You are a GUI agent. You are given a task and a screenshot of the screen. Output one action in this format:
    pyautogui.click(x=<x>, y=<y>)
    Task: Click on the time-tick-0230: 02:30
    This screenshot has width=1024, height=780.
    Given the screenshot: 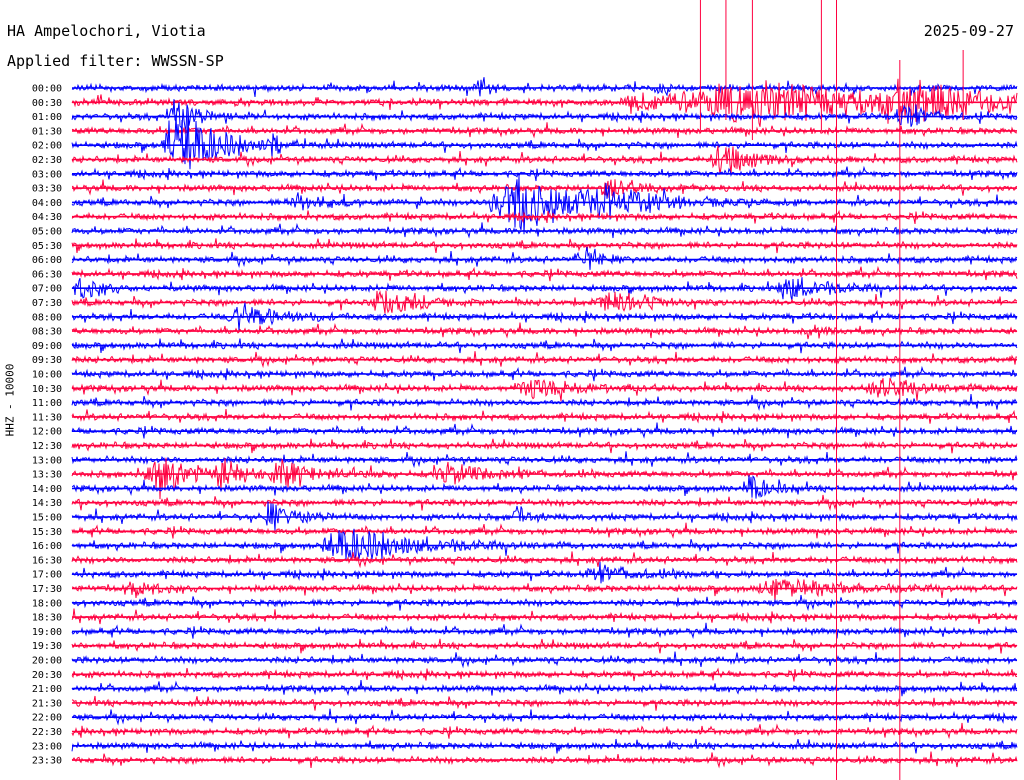 What is the action you would take?
    pyautogui.click(x=47, y=160)
    